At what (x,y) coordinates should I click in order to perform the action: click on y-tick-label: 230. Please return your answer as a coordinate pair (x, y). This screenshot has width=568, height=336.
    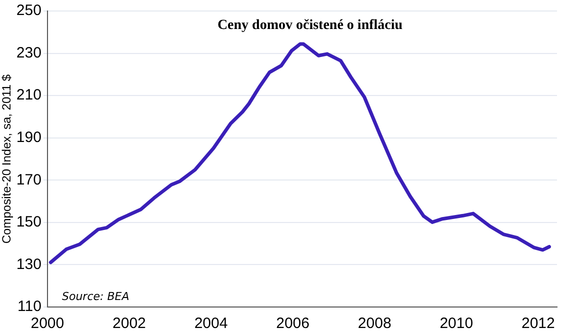
    Looking at the image, I should click on (29, 53).